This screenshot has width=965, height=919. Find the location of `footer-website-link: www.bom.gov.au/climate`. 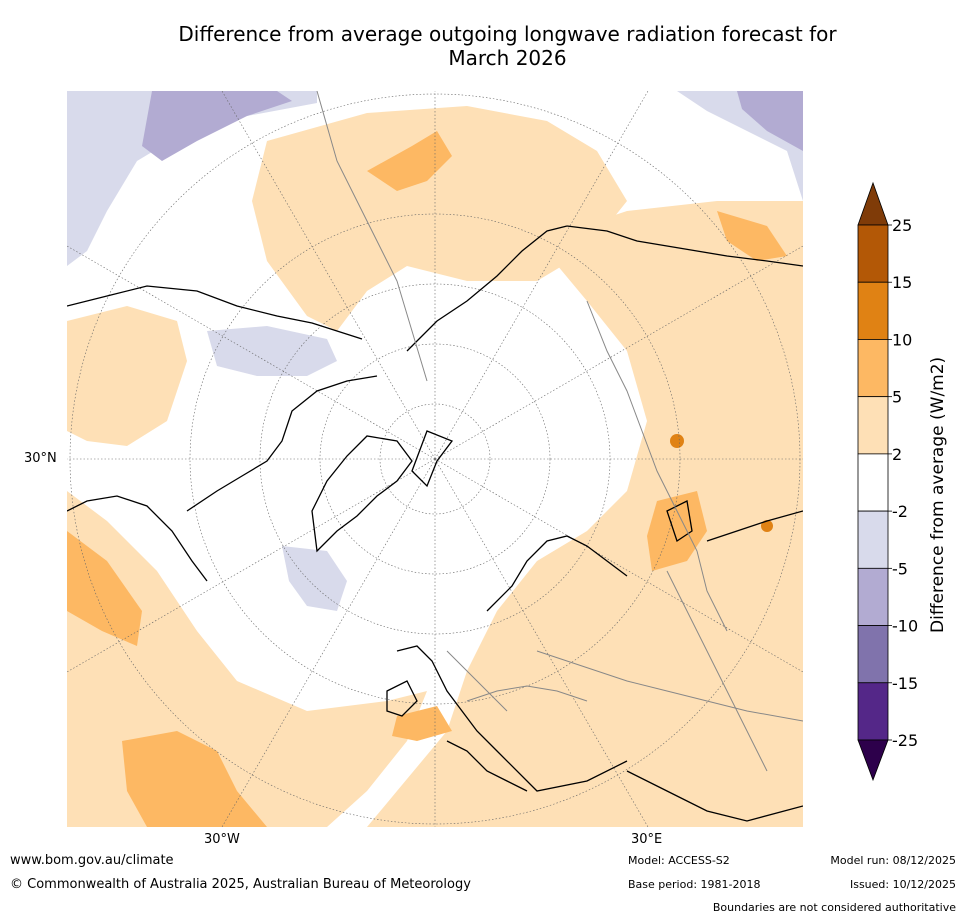

footer-website-link: www.bom.gov.au/climate is located at coordinates (92, 860).